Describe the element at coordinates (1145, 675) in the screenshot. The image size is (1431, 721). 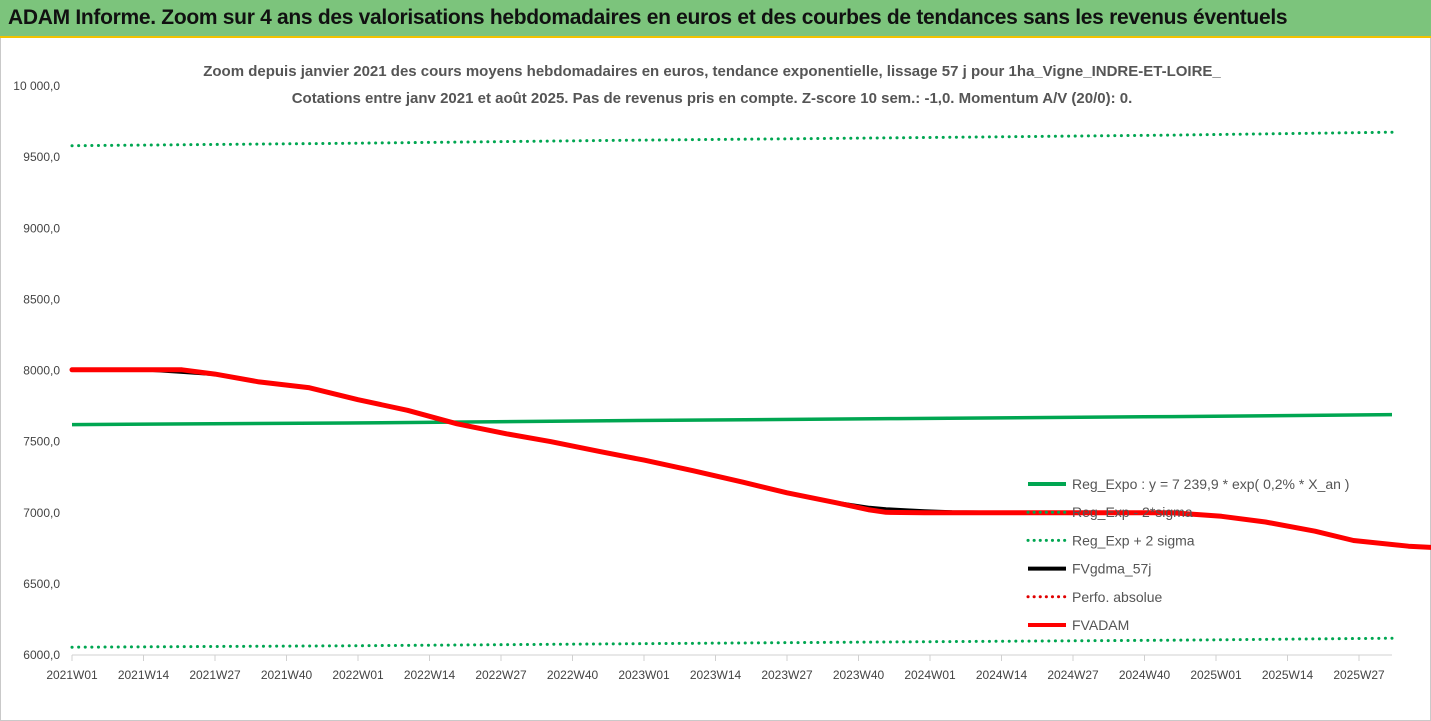
I see `x-tick-label: 2024W40` at that location.